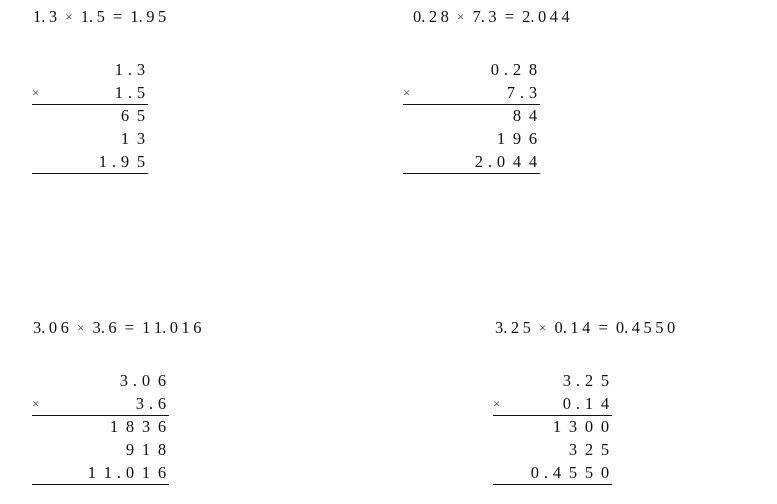 The width and height of the screenshot is (777, 504). Describe the element at coordinates (130, 69) in the screenshot. I see `problem-1-col-multiplicand: 1.3` at that location.